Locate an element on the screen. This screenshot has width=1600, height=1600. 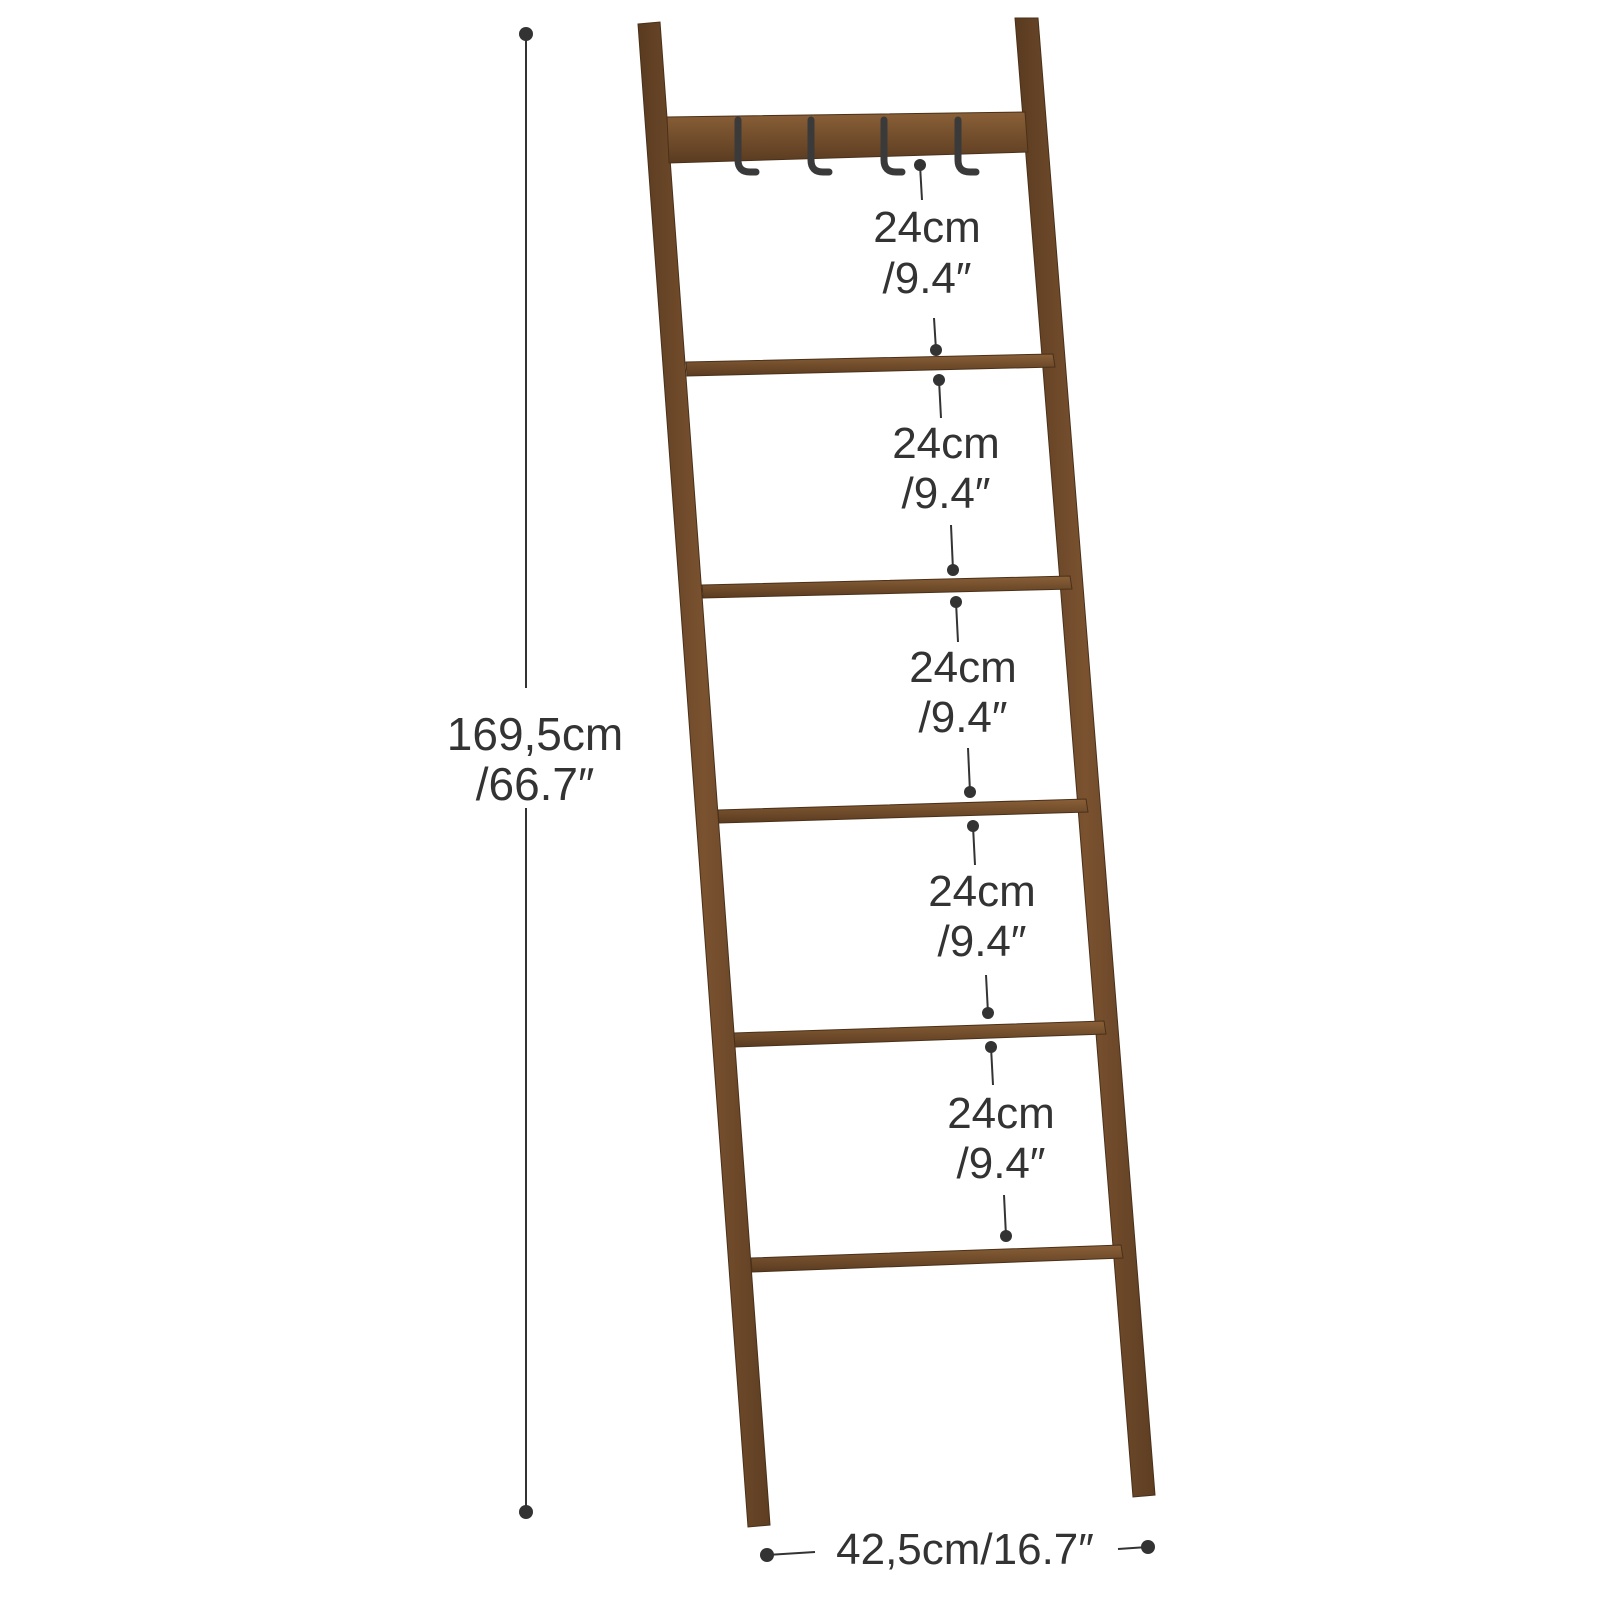
rung-spacing-3-metric: 24cm is located at coordinates (963, 667).